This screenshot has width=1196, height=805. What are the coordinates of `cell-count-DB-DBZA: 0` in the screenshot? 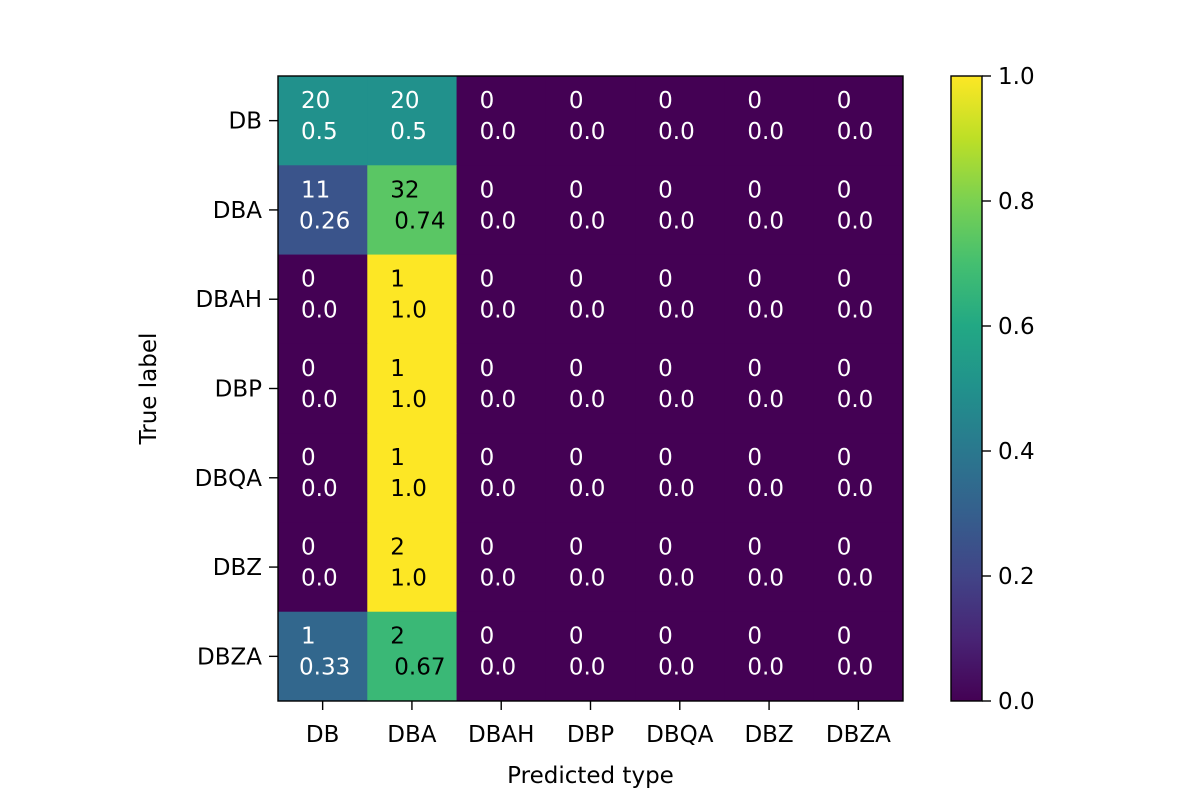 It's located at (844, 101).